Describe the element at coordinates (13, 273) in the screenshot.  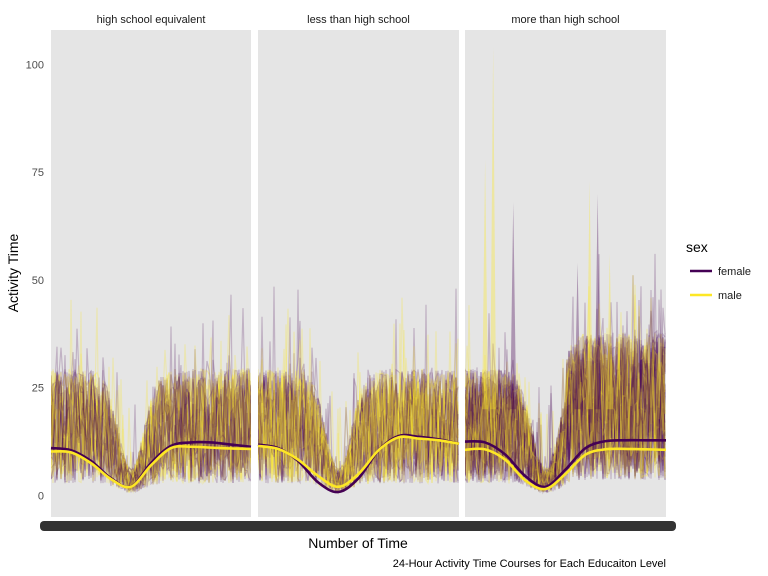
I see `y-axis-title: Activity Time` at that location.